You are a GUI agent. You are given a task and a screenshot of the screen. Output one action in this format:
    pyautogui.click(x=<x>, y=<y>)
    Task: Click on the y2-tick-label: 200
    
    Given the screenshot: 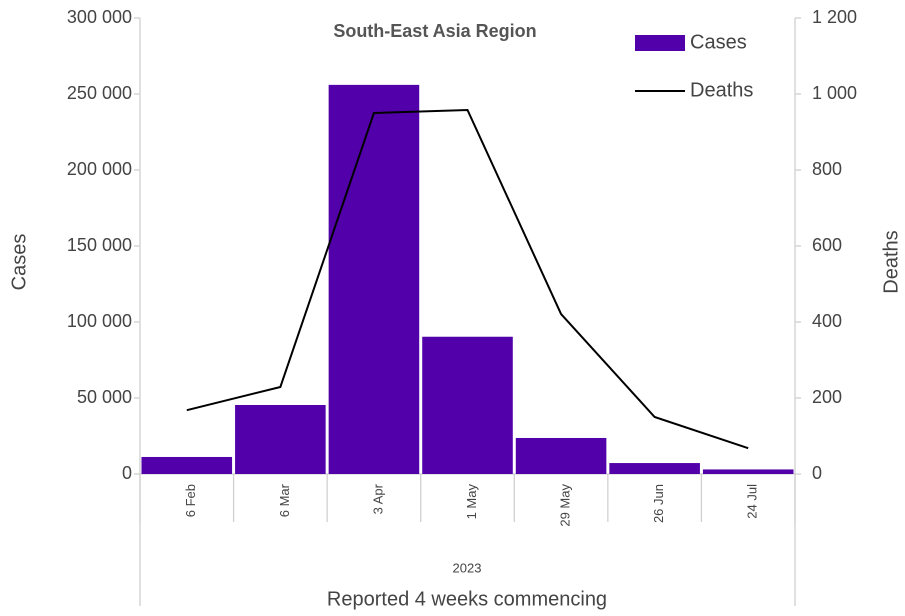 What is the action you would take?
    pyautogui.click(x=827, y=397)
    